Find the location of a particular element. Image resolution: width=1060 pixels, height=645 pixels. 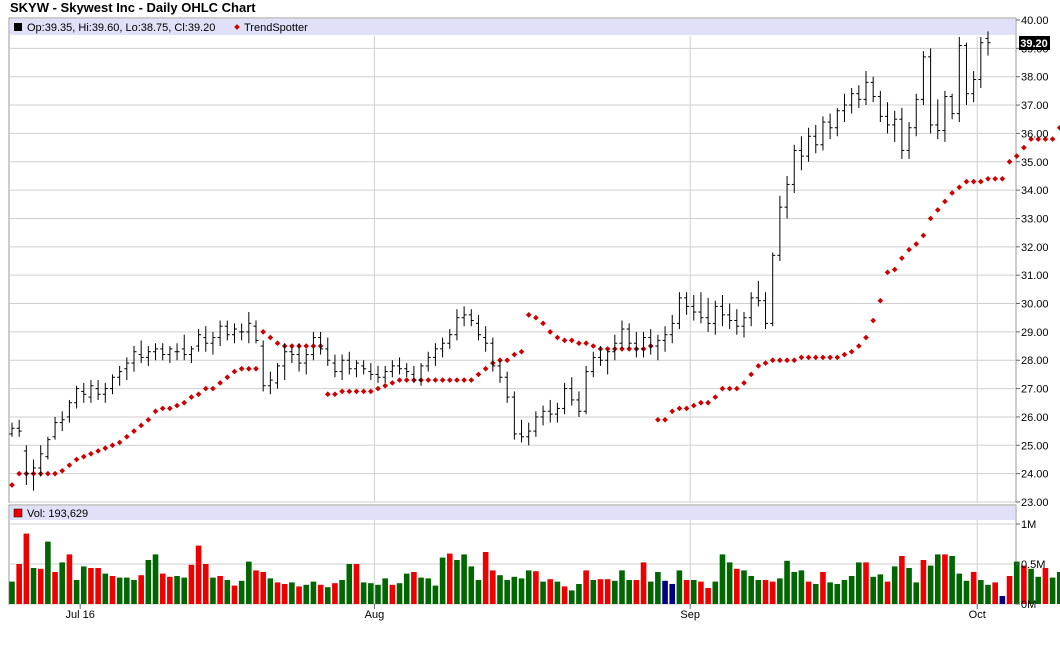

volume-tick-label: 1M is located at coordinates (1028, 525).